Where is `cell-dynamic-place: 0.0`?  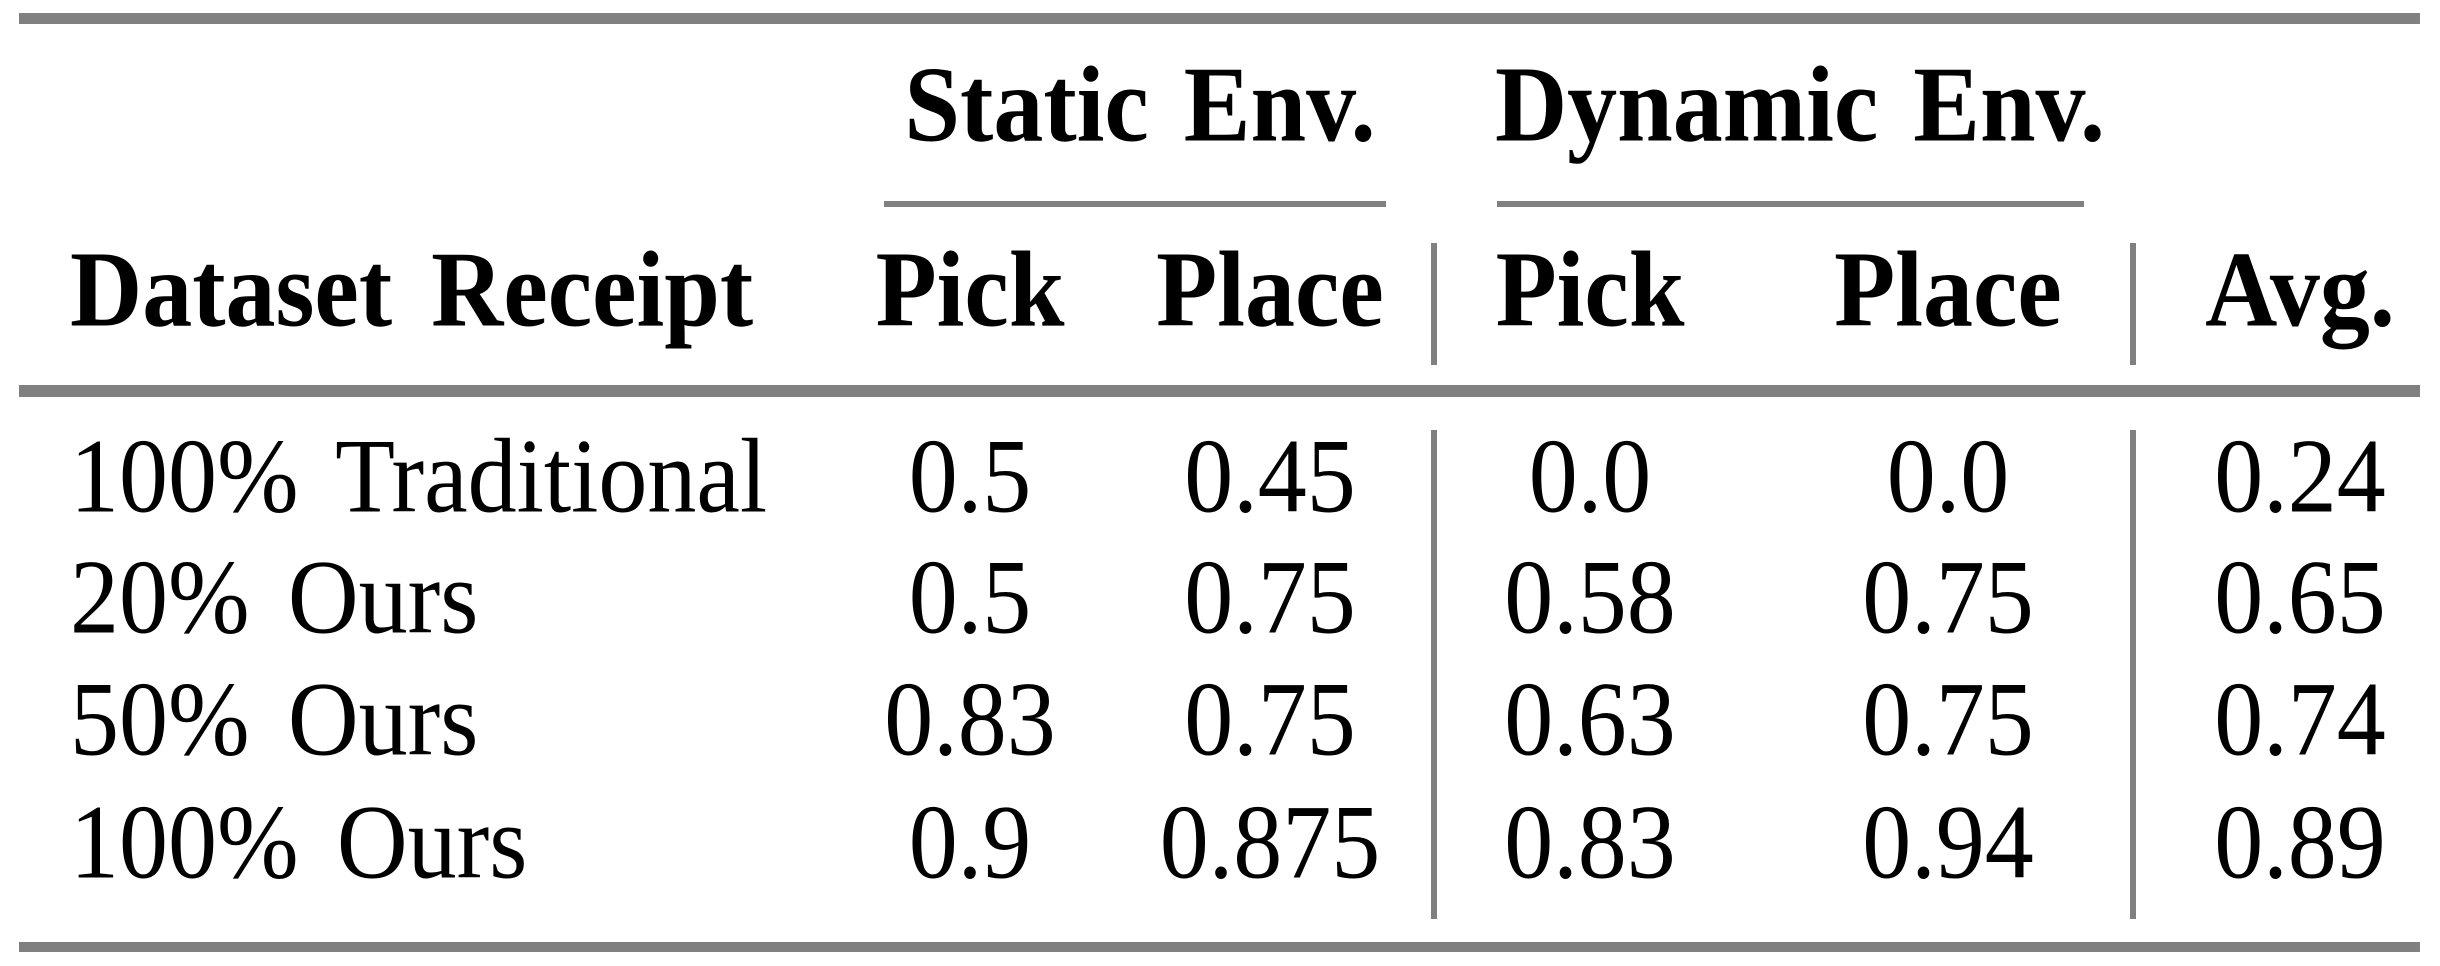
cell-dynamic-place: 0.0 is located at coordinates (1948, 477).